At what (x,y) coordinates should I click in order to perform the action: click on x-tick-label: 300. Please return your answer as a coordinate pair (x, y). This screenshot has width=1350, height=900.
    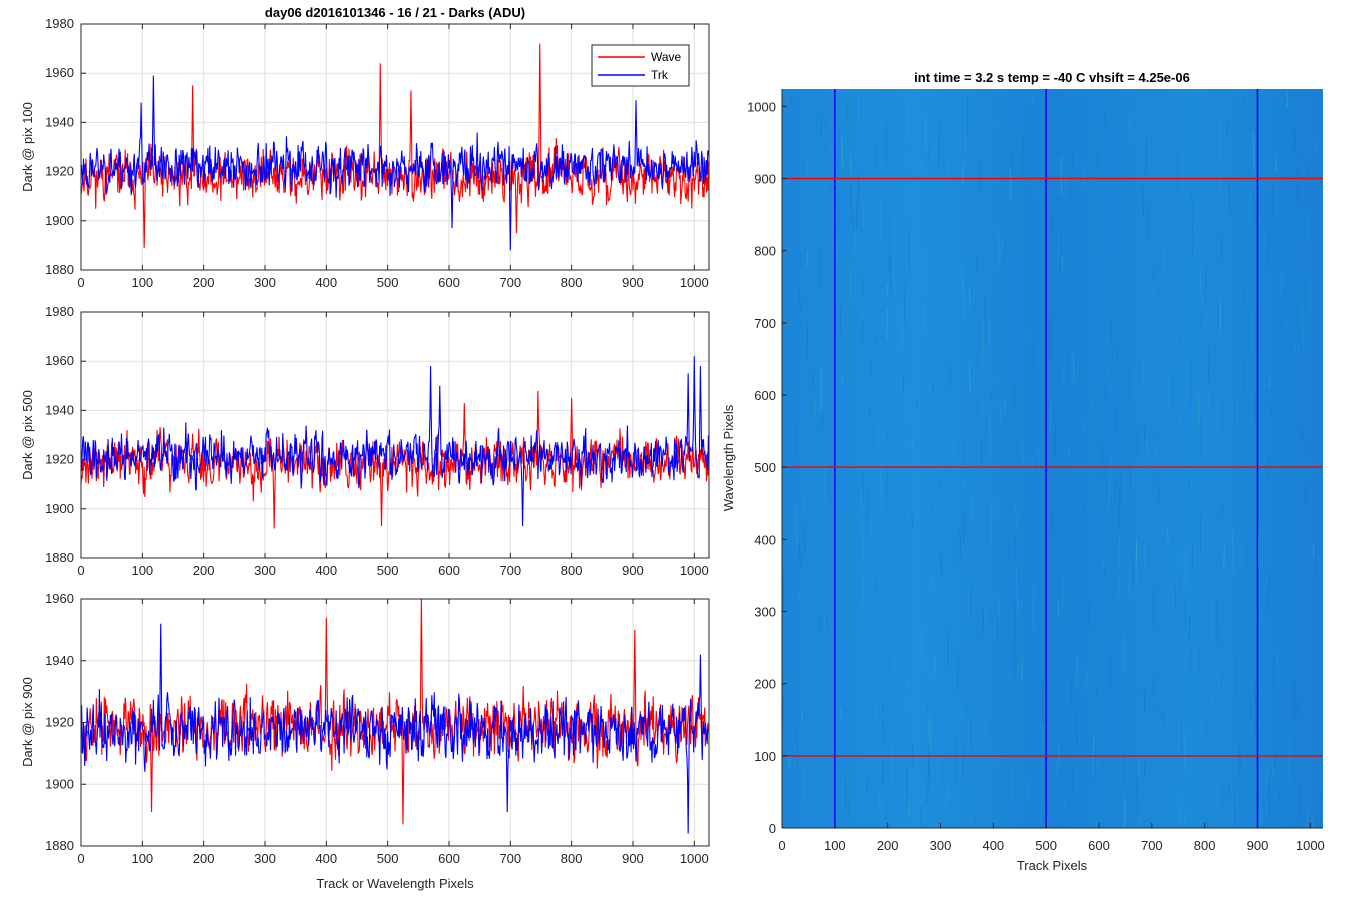
    Looking at the image, I should click on (265, 858).